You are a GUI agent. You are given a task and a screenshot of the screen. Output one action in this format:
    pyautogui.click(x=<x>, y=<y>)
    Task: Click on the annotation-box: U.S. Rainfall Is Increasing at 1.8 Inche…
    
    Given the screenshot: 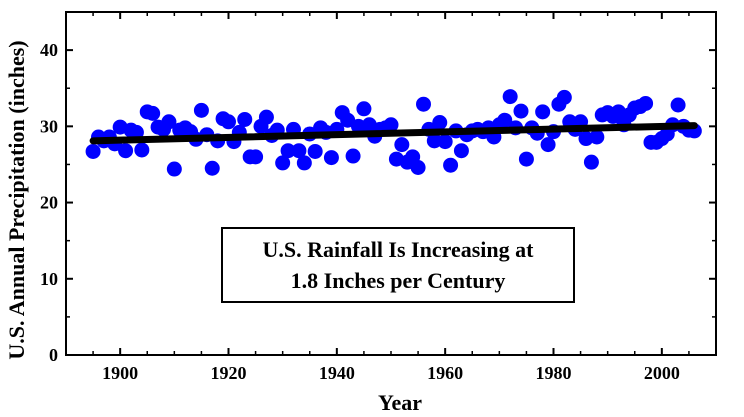 What is the action you would take?
    pyautogui.click(x=398, y=265)
    